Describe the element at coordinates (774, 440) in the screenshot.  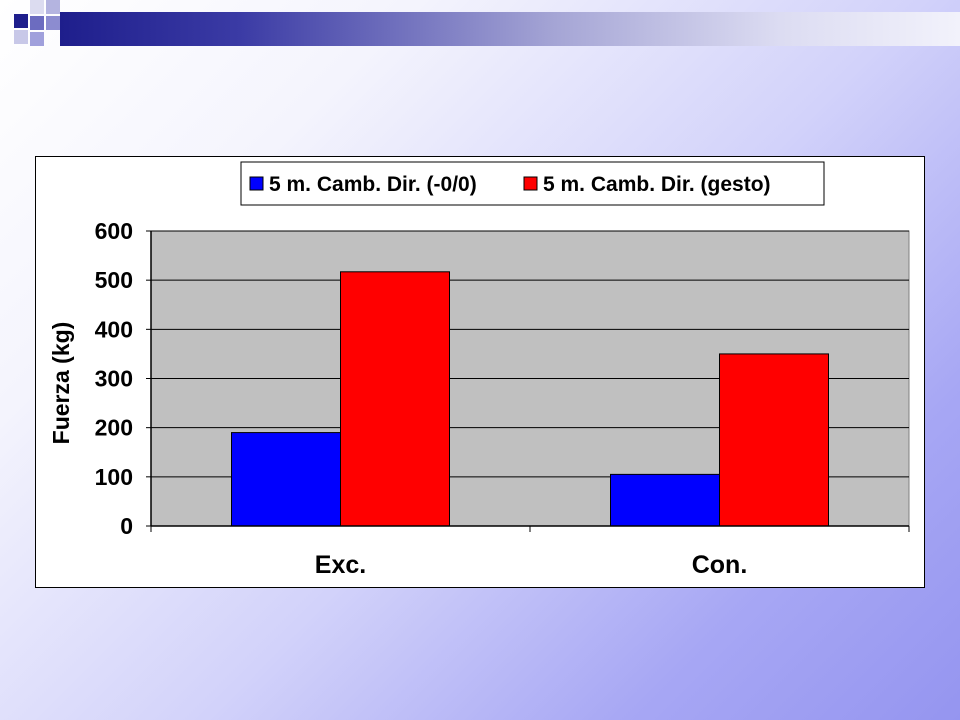
I see `bar-series-2-con` at that location.